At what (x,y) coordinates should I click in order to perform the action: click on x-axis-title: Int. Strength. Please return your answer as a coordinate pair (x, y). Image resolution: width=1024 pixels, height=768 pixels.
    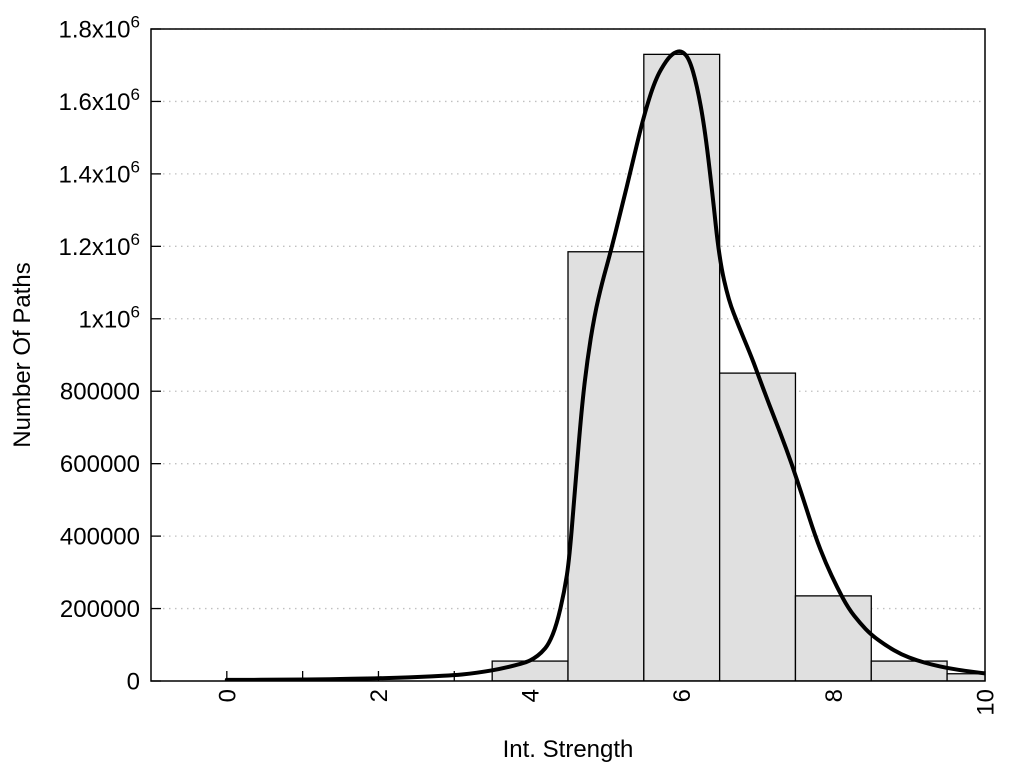
    Looking at the image, I should click on (568, 749).